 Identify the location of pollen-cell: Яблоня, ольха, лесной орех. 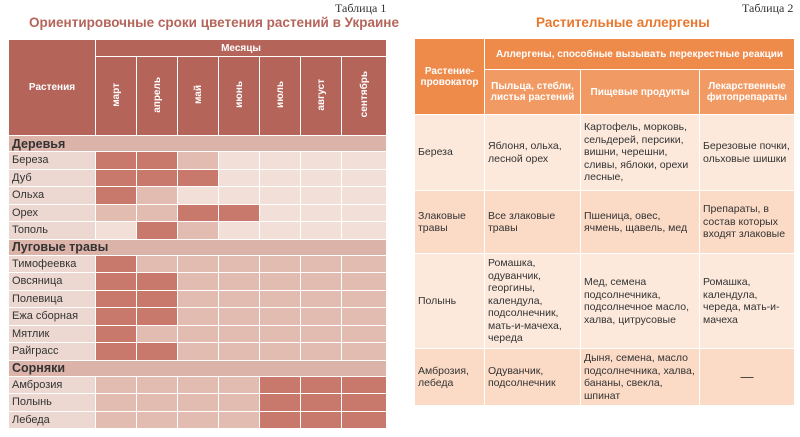
(532, 152).